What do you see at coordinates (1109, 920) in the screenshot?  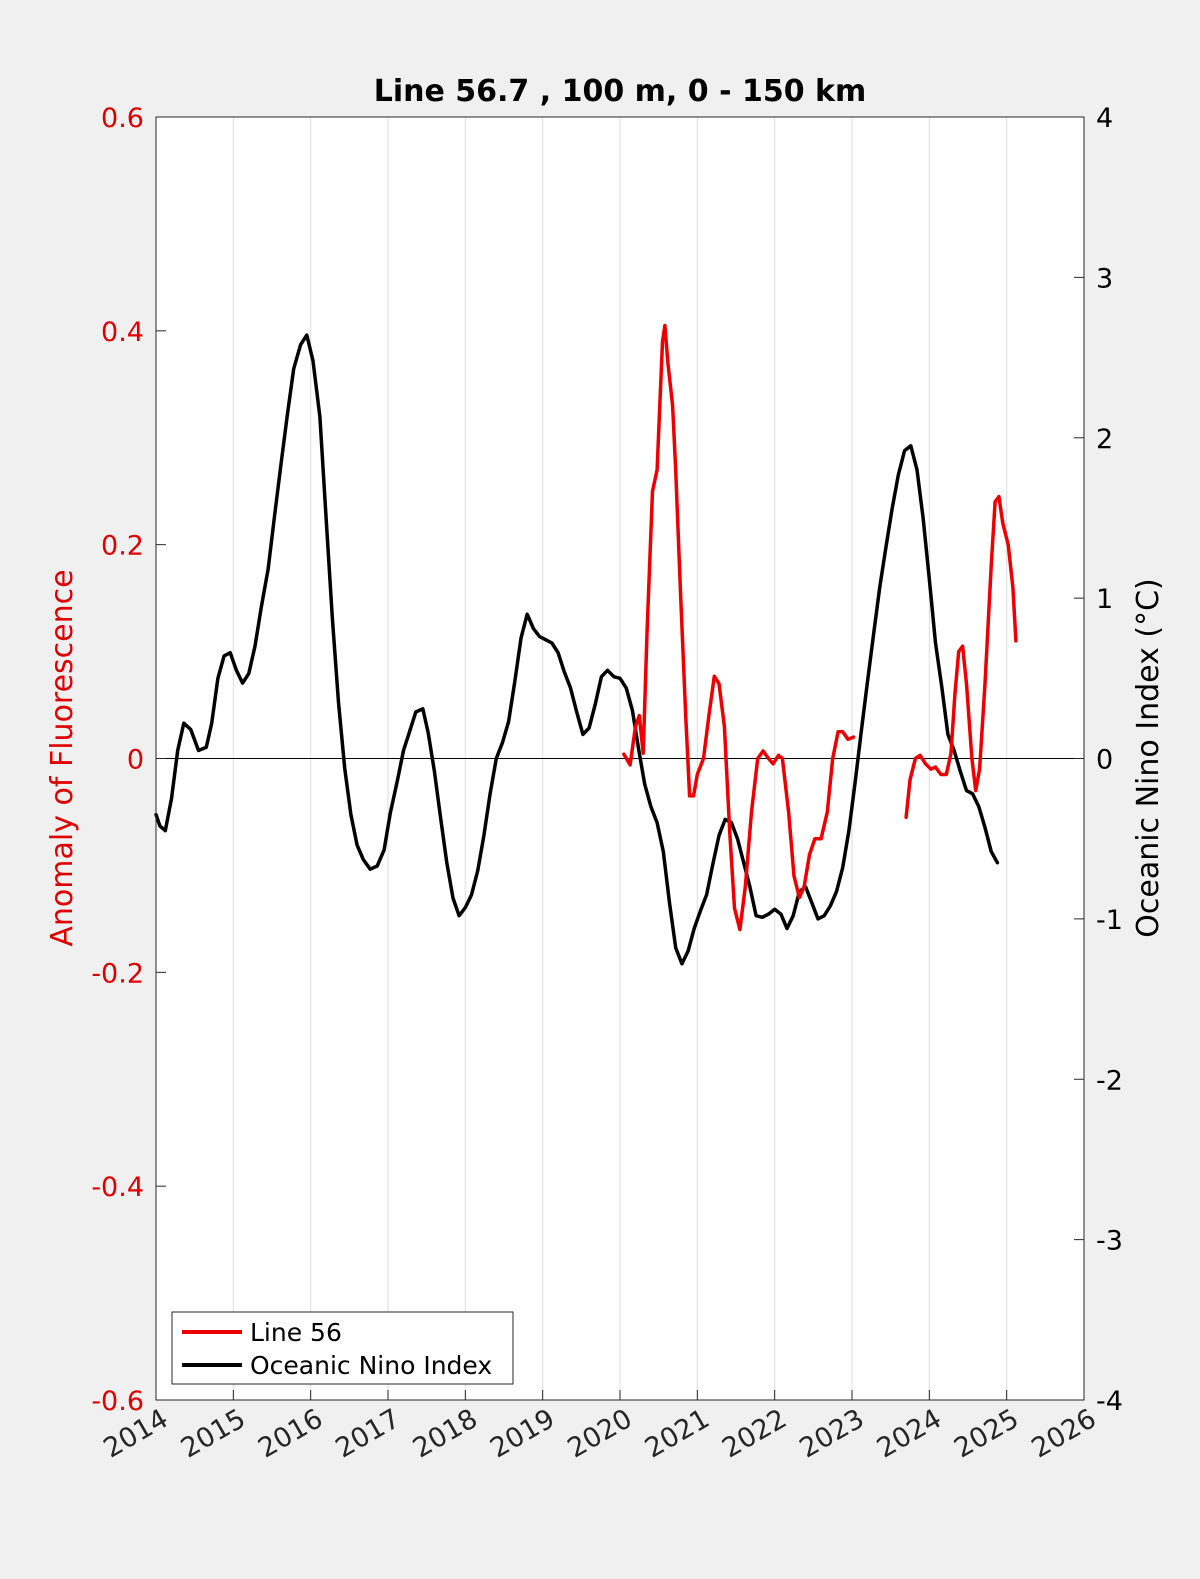 I see `right-tick-label: -1` at bounding box center [1109, 920].